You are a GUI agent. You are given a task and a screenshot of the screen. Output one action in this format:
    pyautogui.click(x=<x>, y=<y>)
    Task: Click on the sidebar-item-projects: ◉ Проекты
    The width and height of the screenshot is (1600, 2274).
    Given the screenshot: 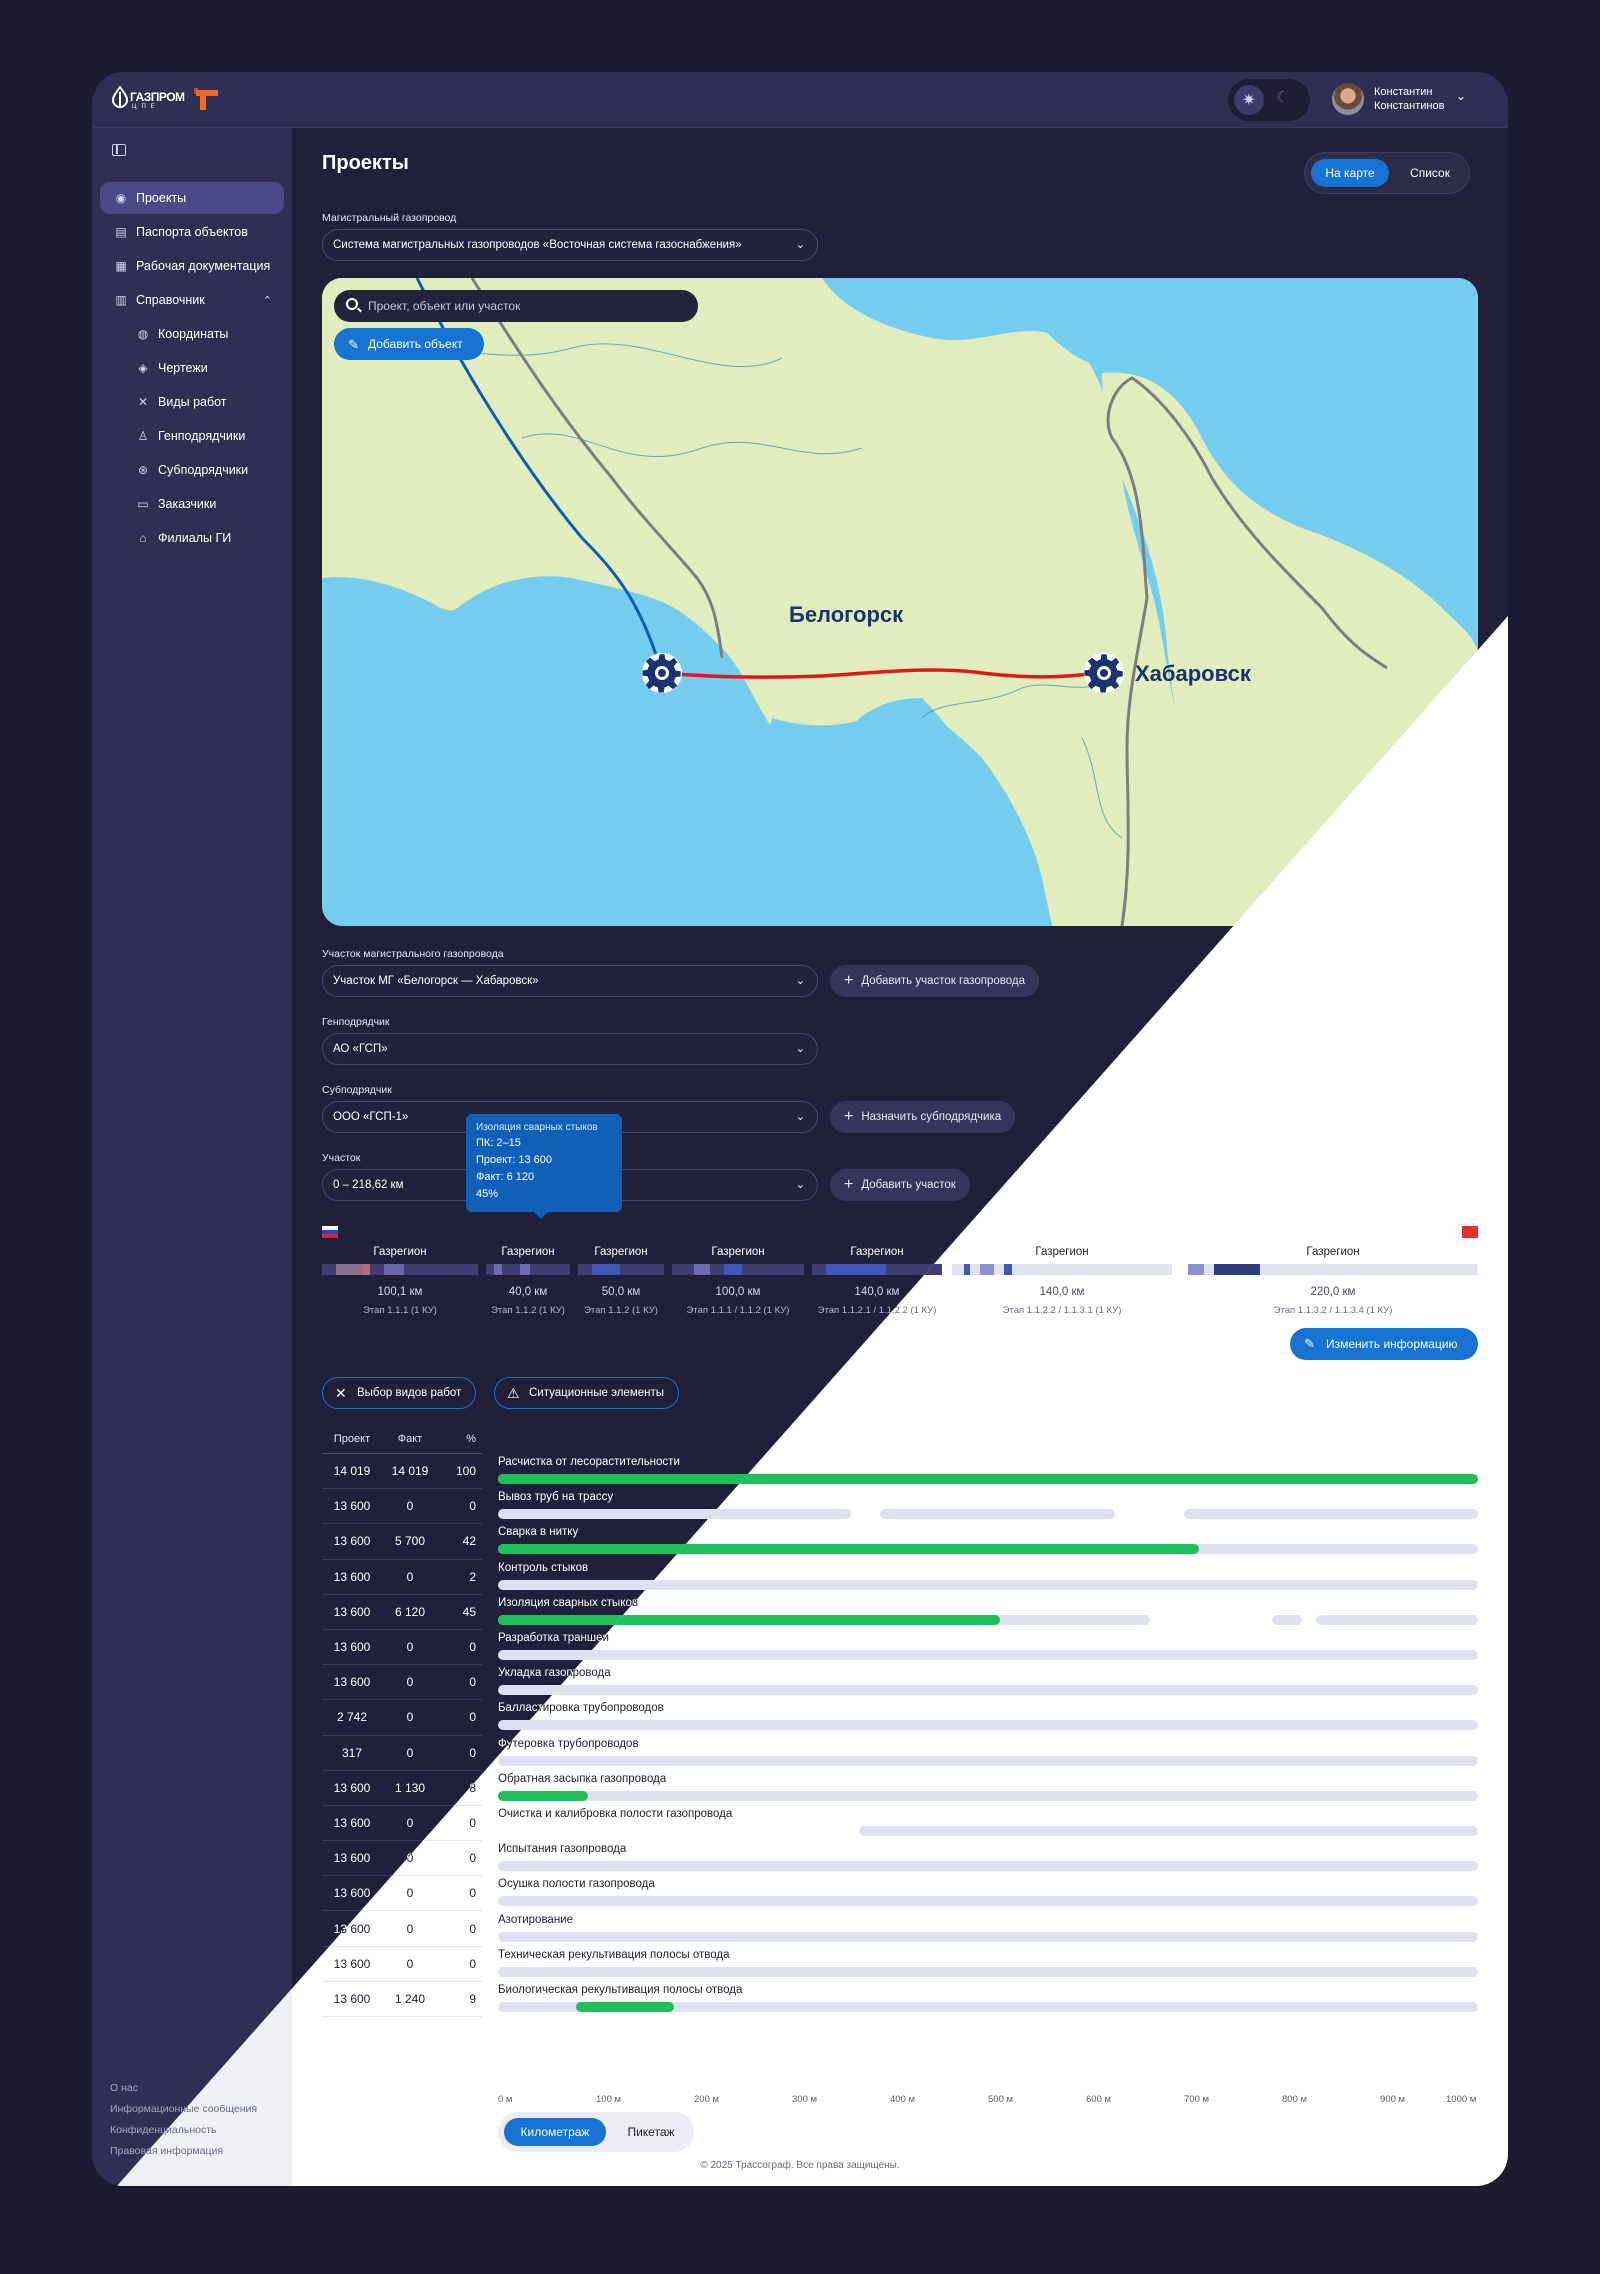 What is the action you would take?
    pyautogui.click(x=192, y=198)
    